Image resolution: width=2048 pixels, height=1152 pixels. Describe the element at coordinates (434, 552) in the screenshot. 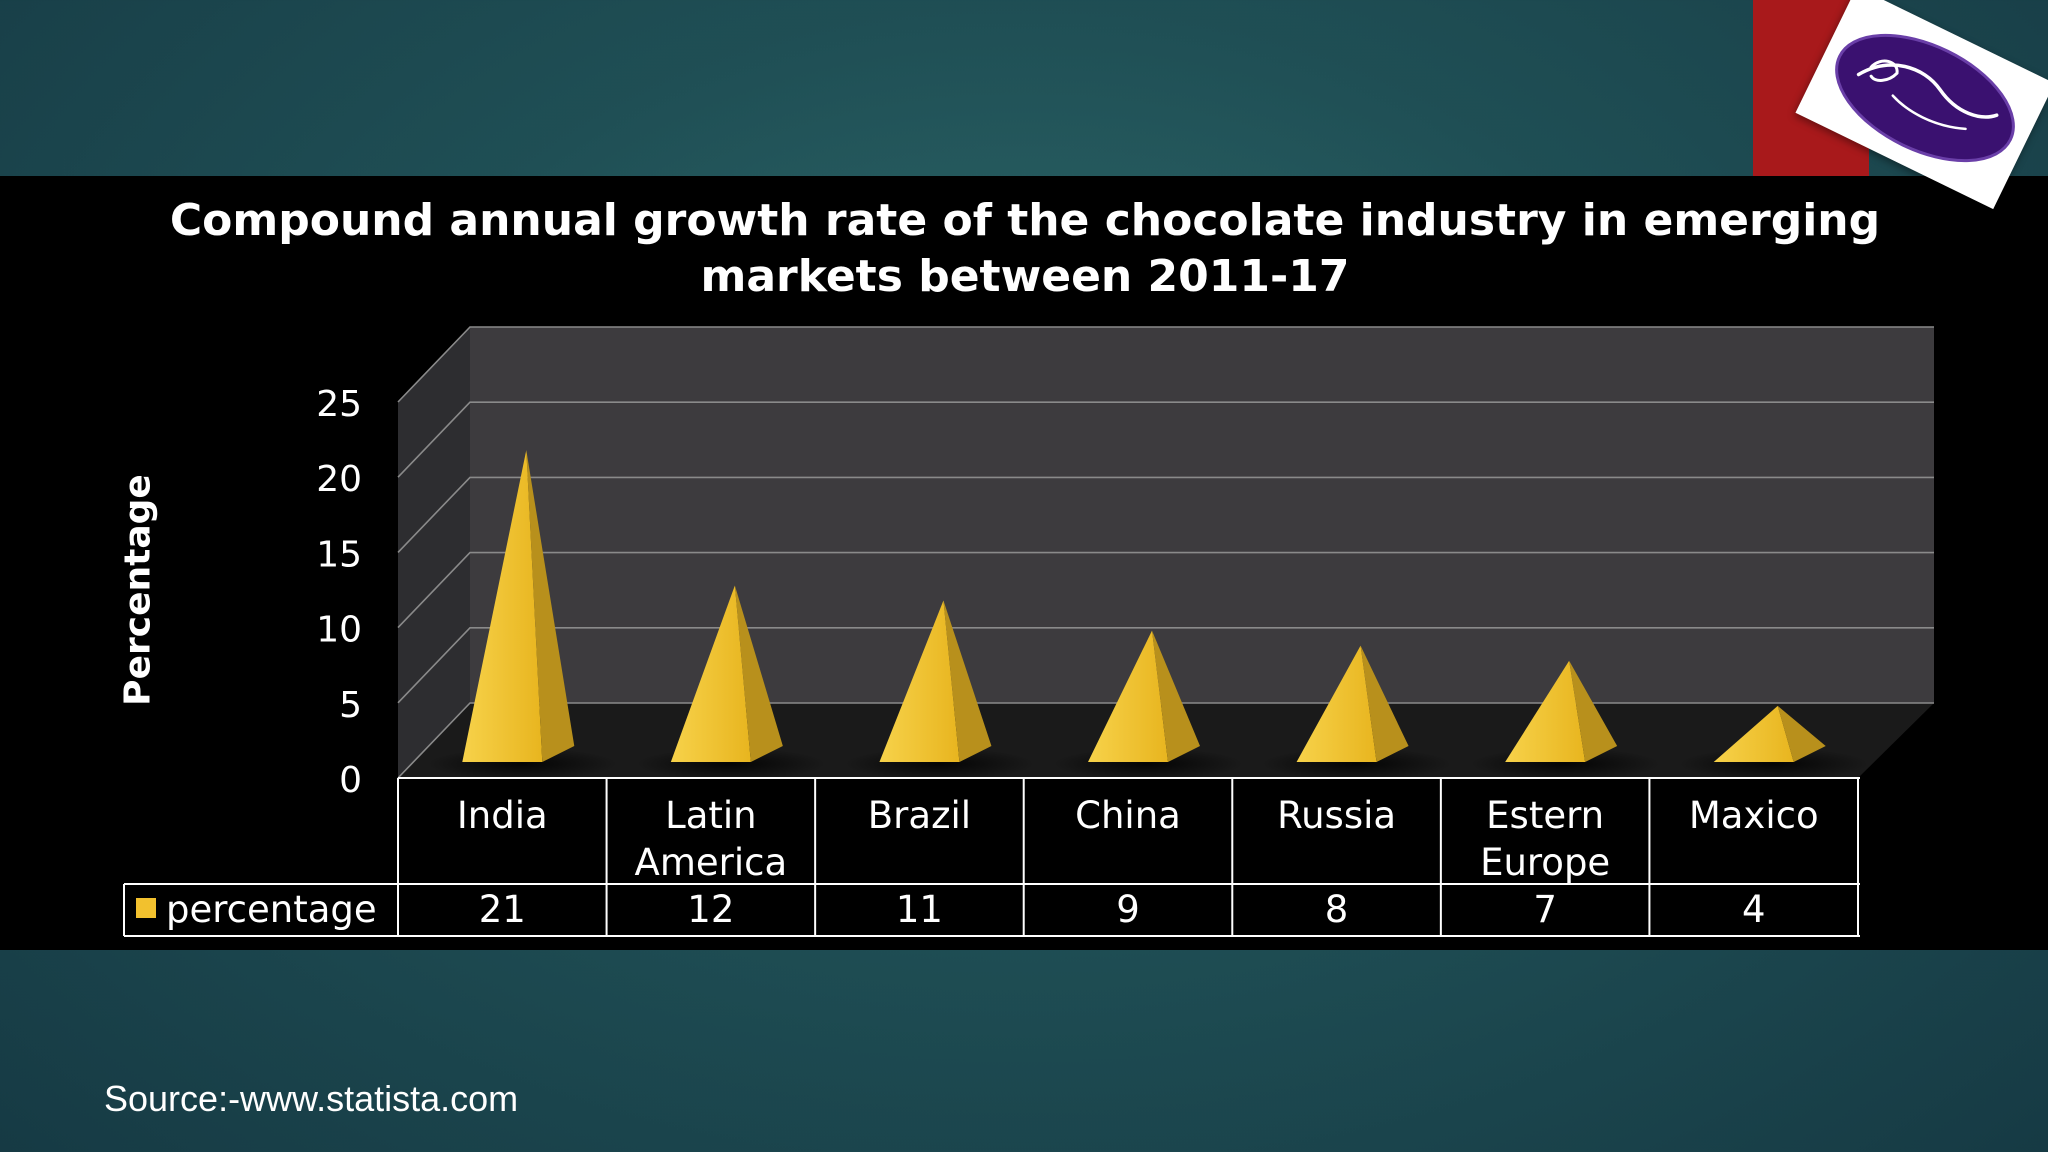

I see `side-wall` at that location.